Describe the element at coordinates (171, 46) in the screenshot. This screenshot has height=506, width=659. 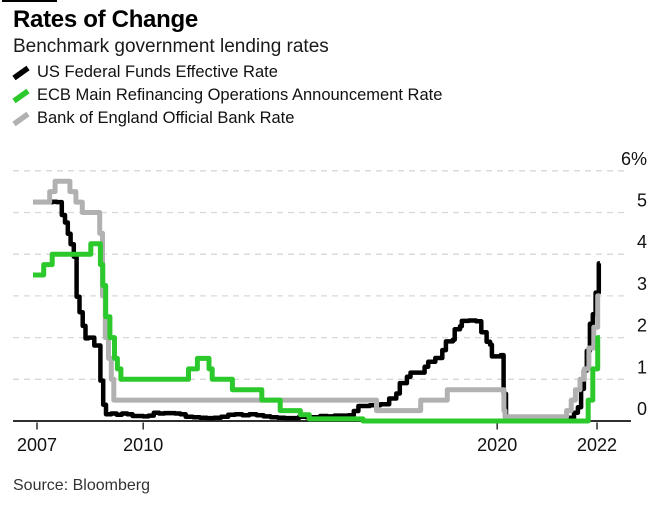
I see `chart-subtitle: Benchmark government lending rates` at that location.